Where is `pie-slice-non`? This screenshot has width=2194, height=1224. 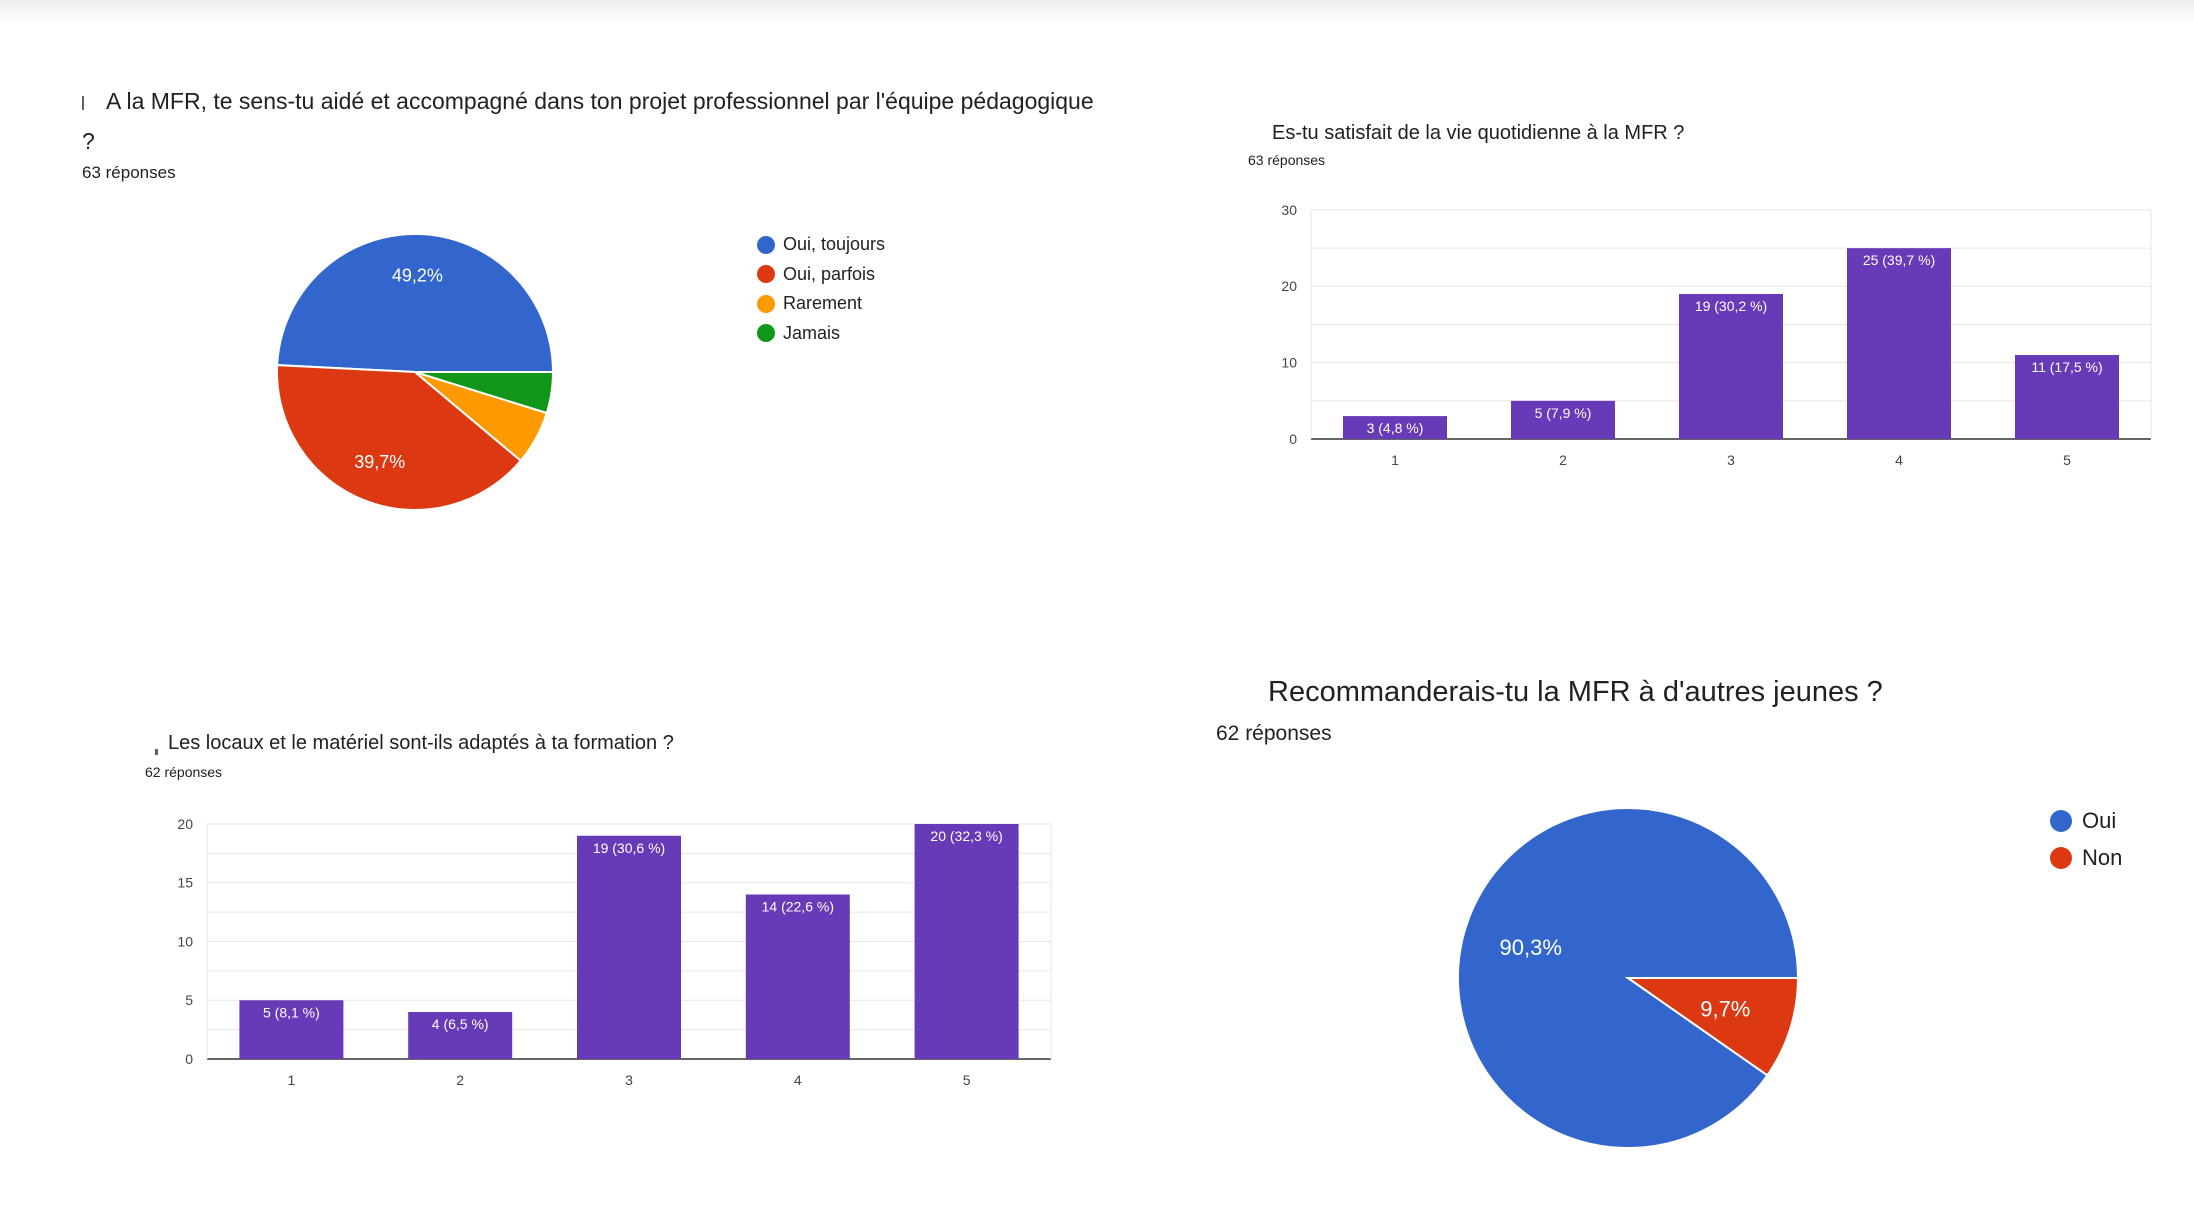
pie-slice-non is located at coordinates (1712, 1027).